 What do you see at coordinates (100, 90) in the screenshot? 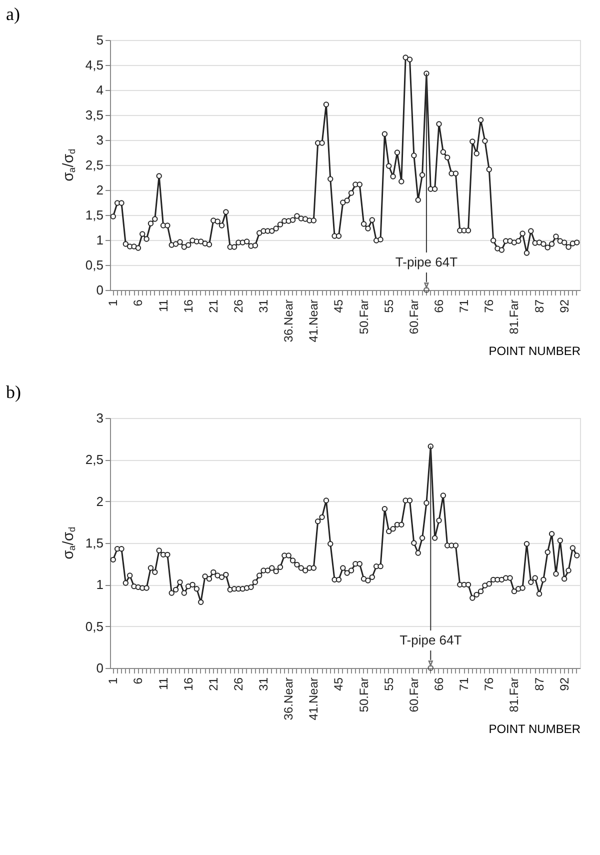
I see `y-tick-label: 4` at bounding box center [100, 90].